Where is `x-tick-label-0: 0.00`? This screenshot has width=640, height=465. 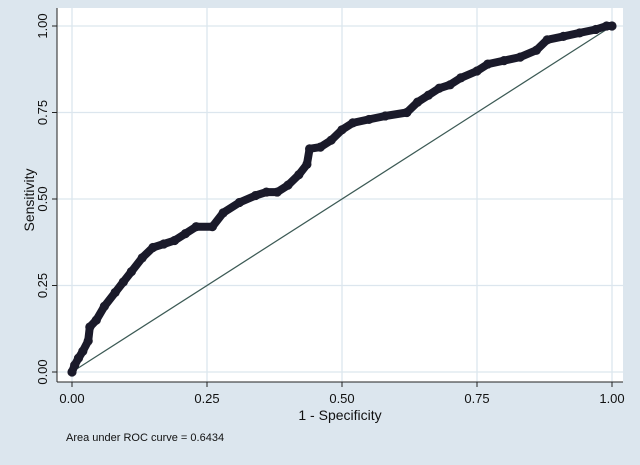 x-tick-label-0: 0.00 is located at coordinates (71, 398).